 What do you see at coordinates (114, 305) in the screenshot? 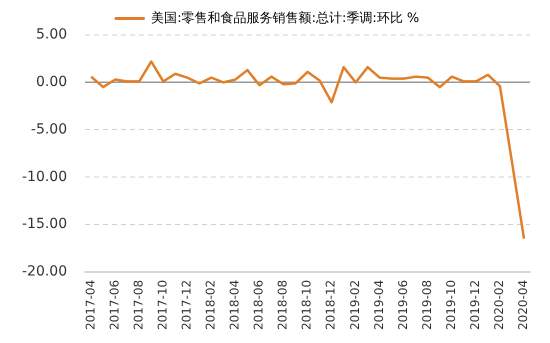
I see `x-tick-label: 2017-06` at bounding box center [114, 305].